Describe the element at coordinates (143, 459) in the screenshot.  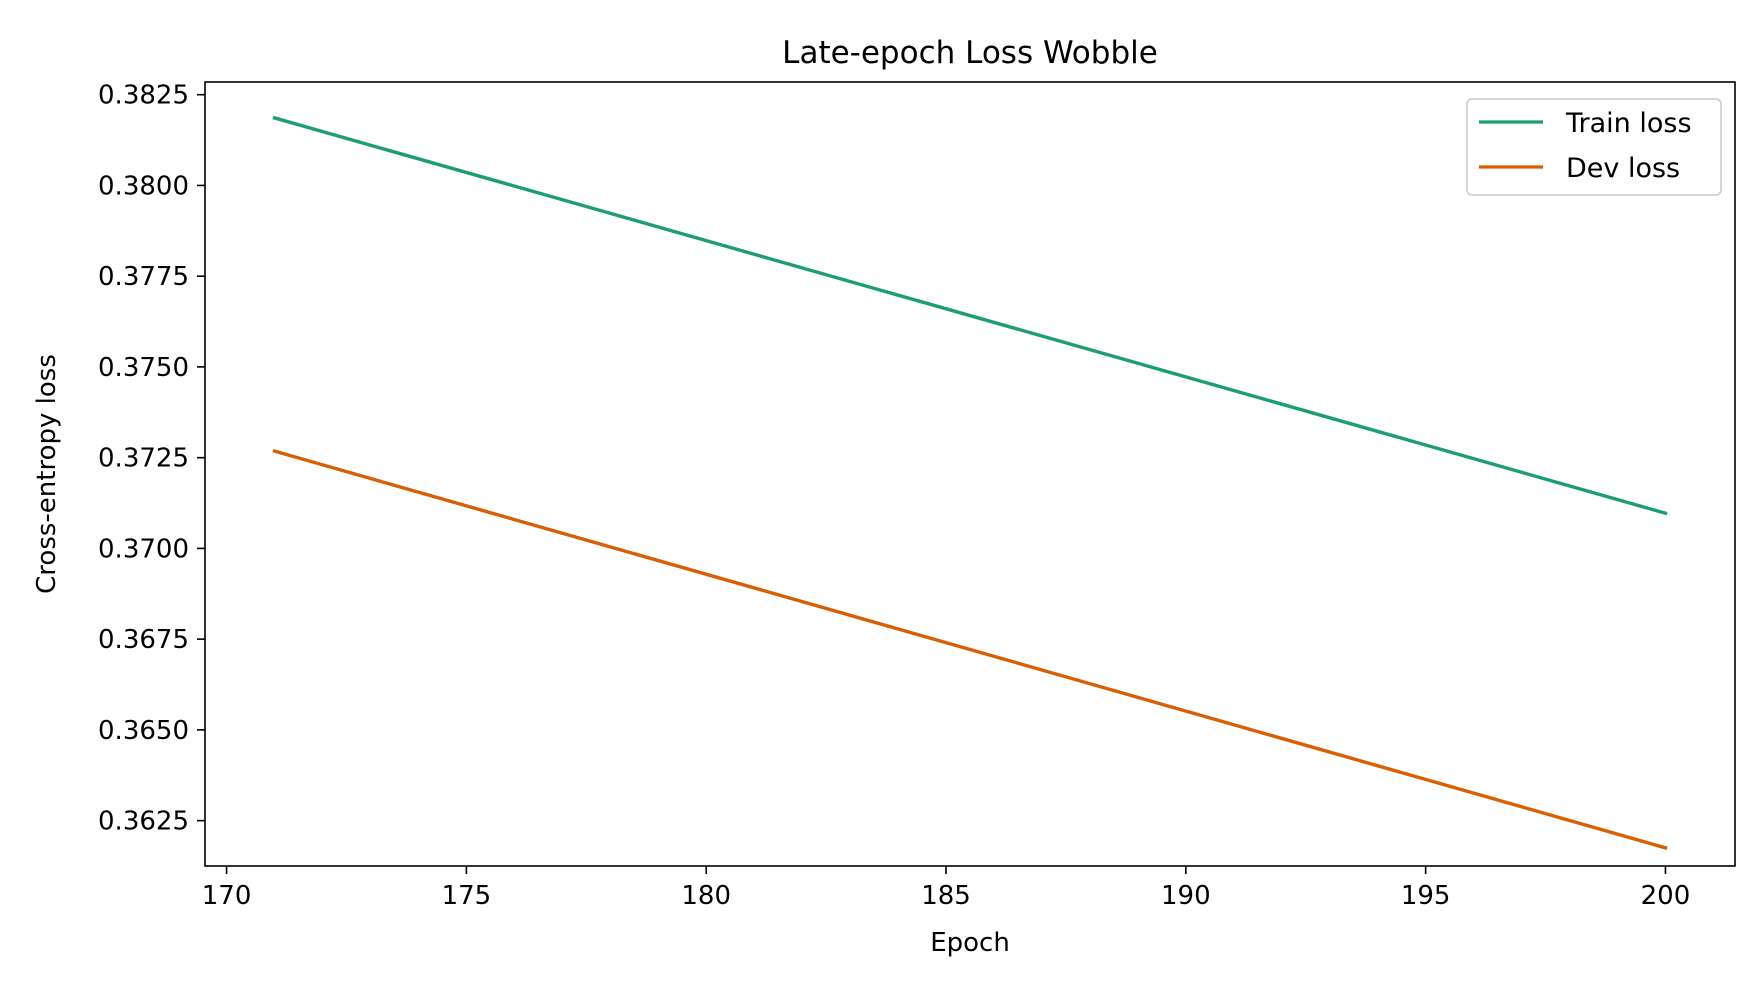
I see `y-tick-label: 0.3725` at that location.